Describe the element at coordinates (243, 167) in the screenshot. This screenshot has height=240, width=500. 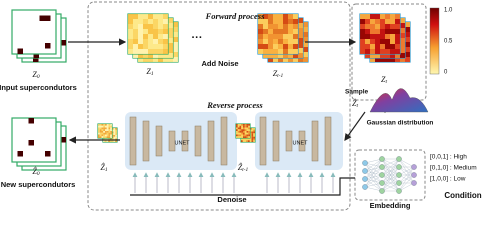
I see `symbol: Ẑt-1` at that location.